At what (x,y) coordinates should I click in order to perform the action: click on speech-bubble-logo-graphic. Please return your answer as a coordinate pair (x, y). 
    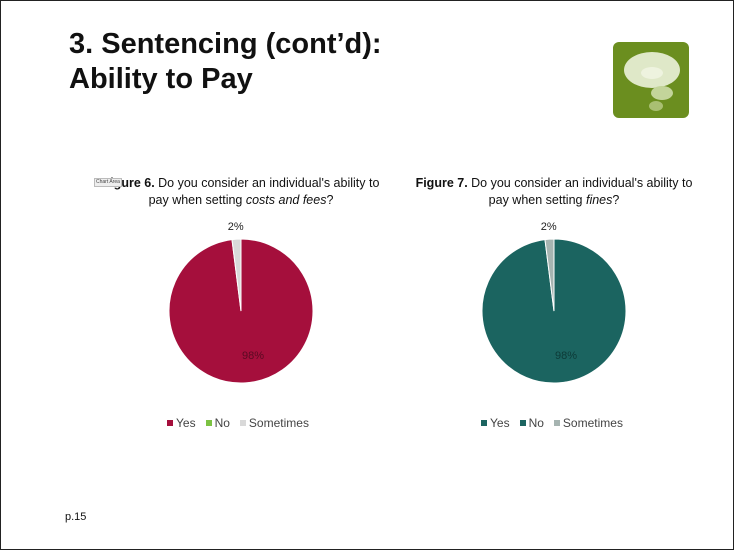
    Looking at the image, I should click on (652, 81).